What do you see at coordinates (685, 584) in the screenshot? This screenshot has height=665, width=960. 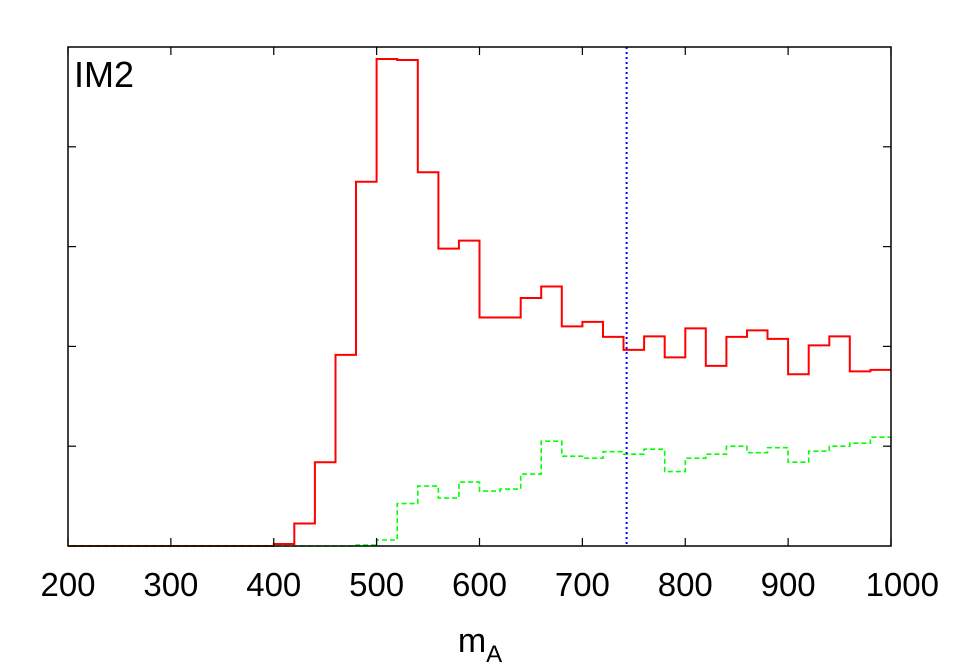 I see `x-tick-label-800: 800` at bounding box center [685, 584].